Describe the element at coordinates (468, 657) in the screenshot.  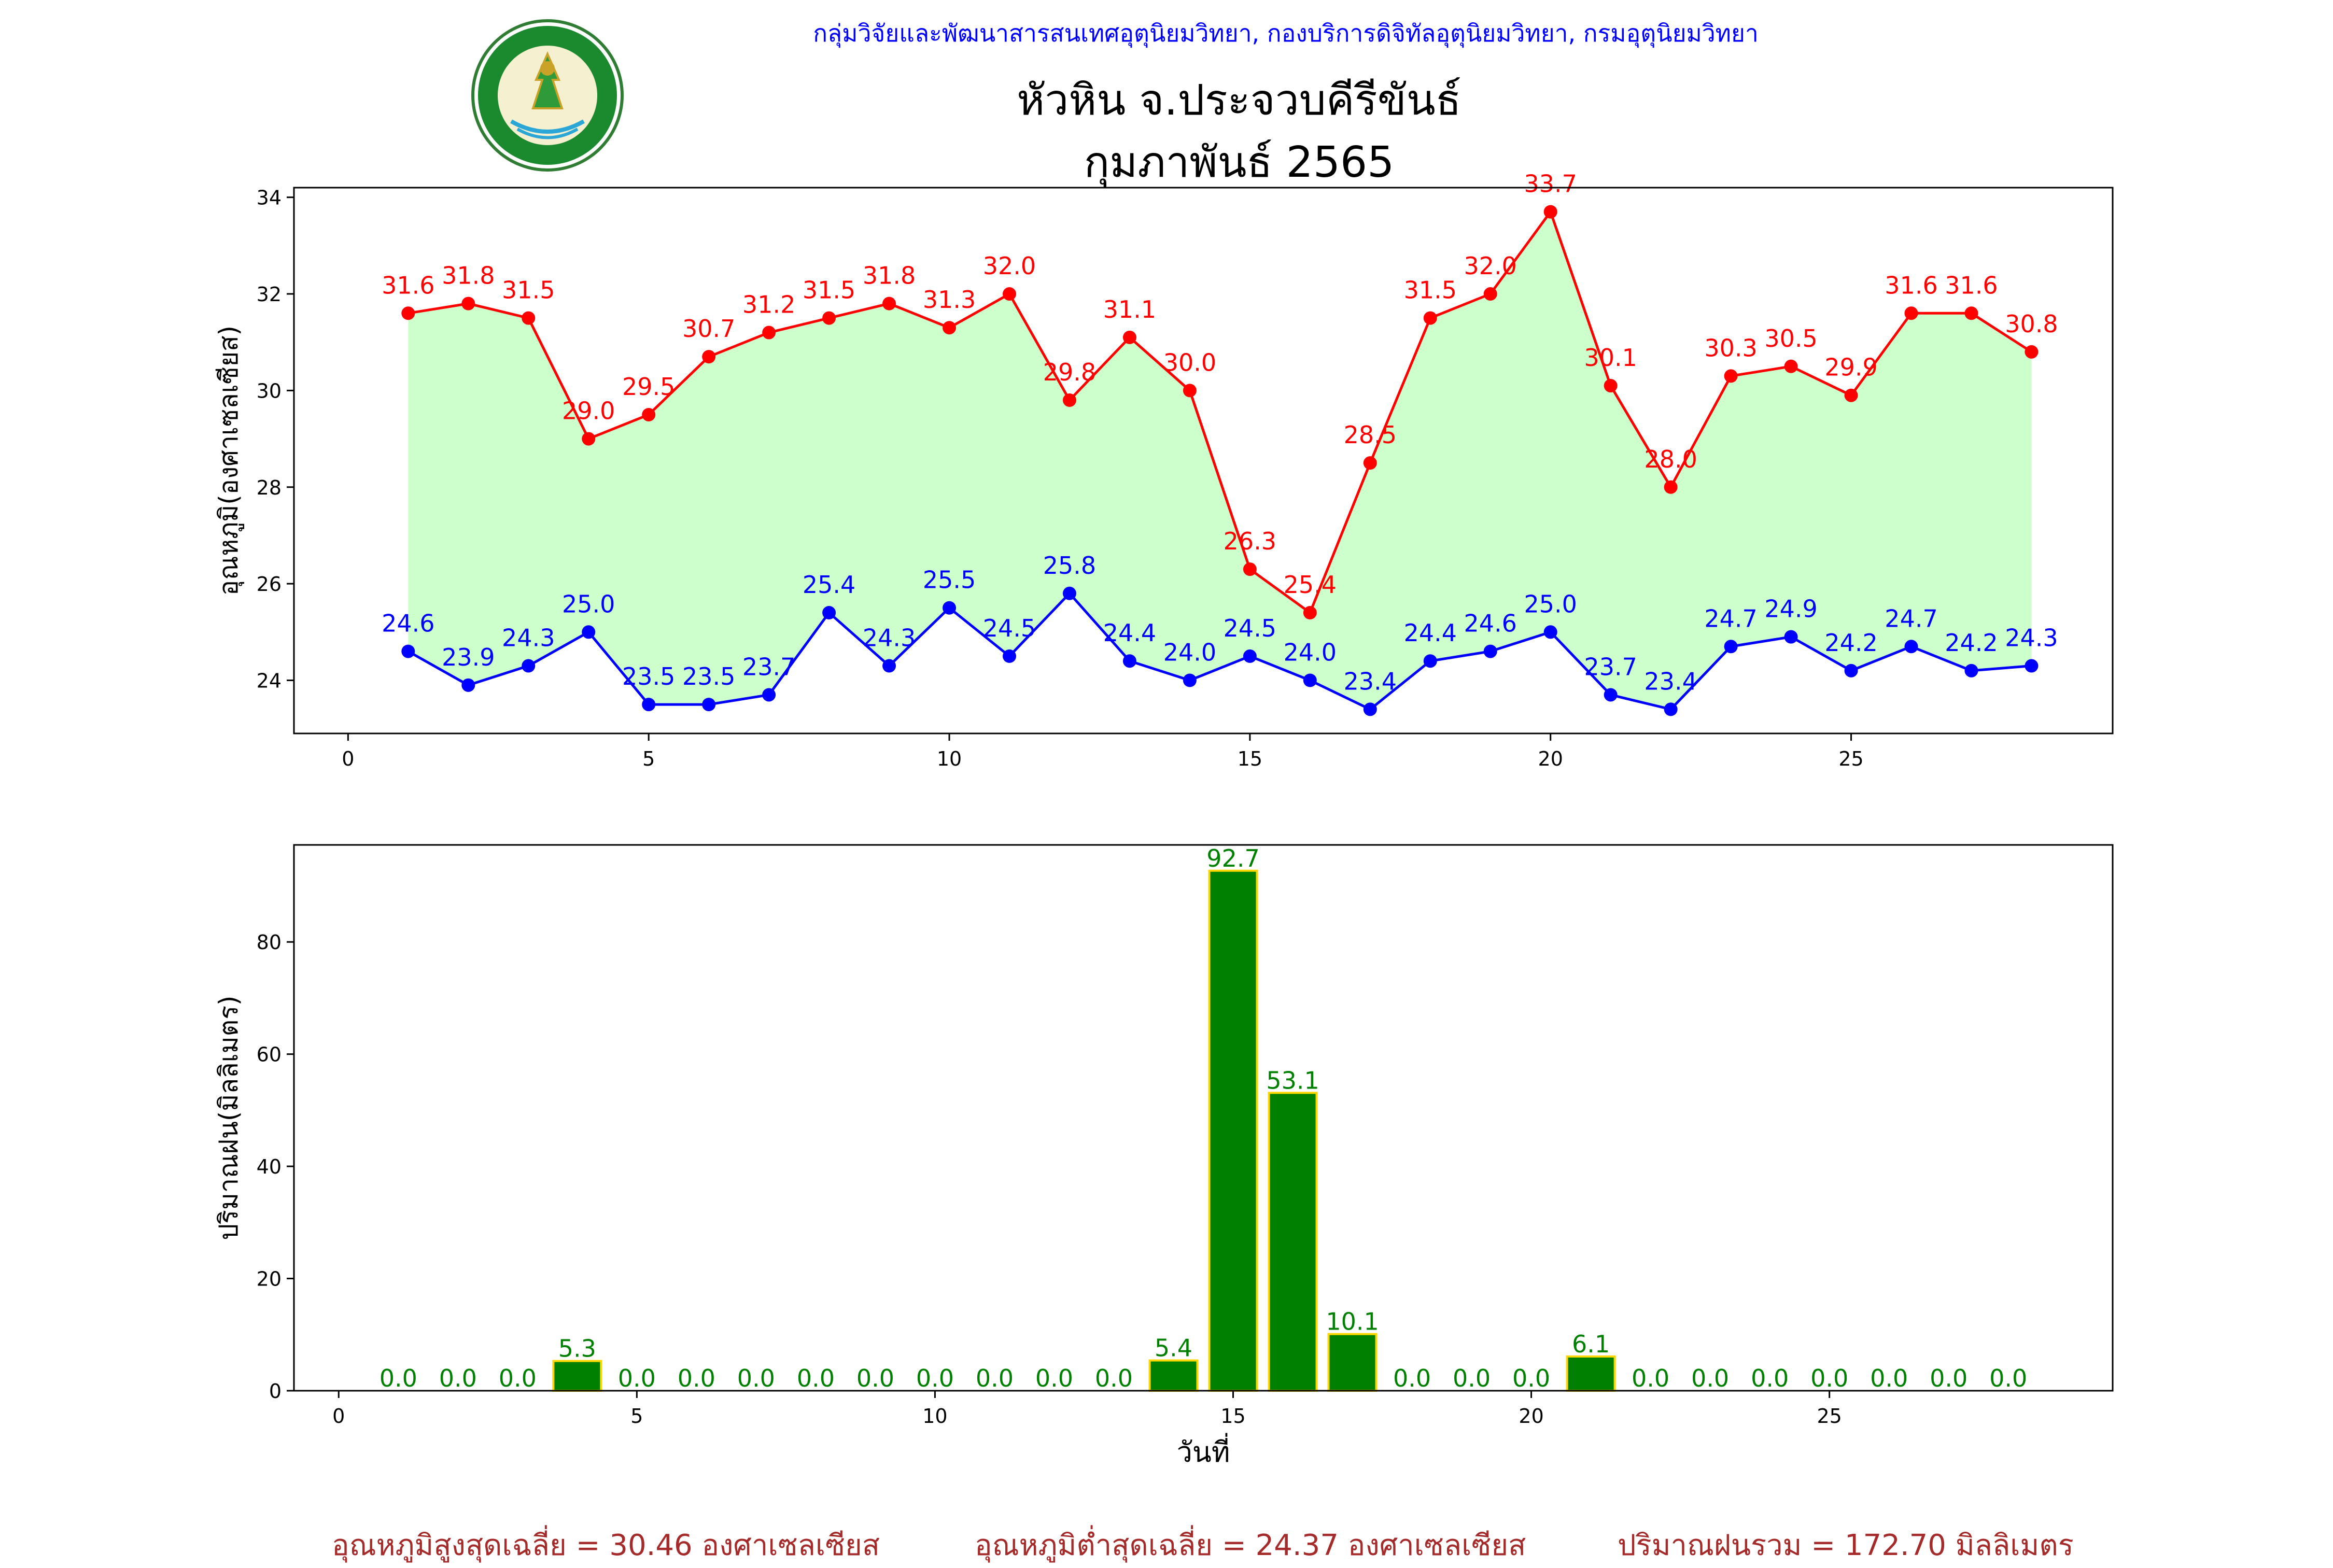
I see `min-temp-label: 23.9` at that location.